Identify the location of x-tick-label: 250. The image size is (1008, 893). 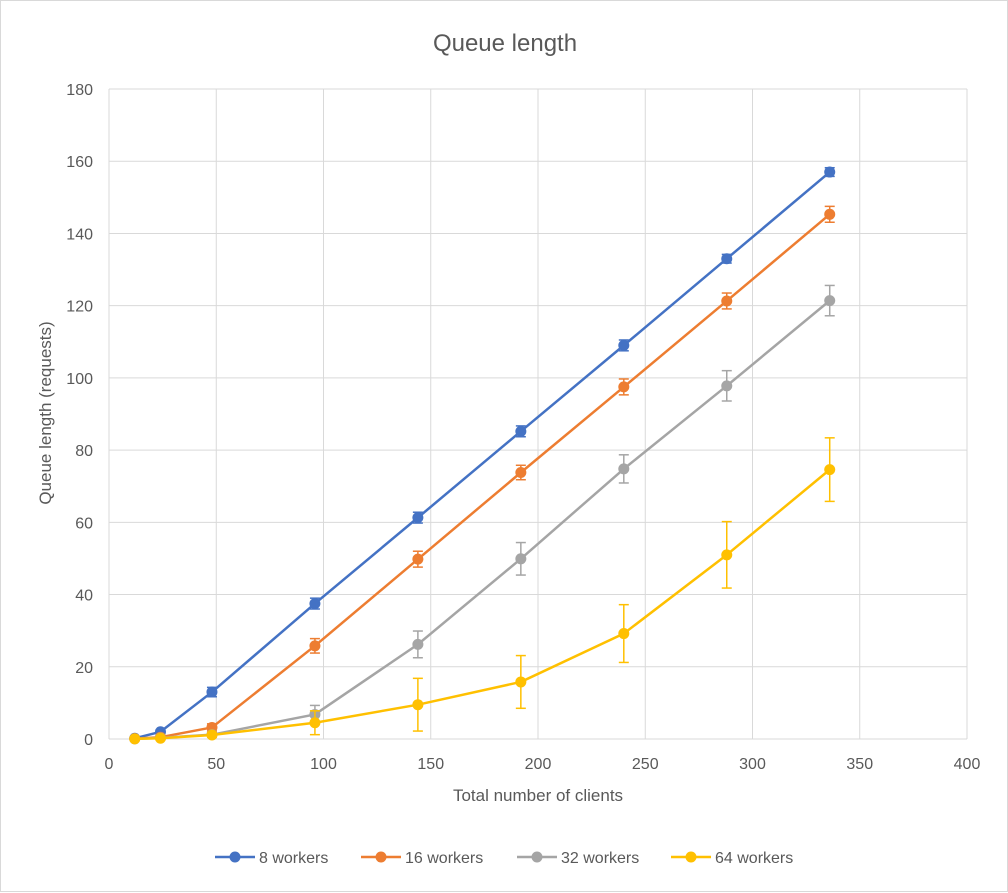
(645, 764).